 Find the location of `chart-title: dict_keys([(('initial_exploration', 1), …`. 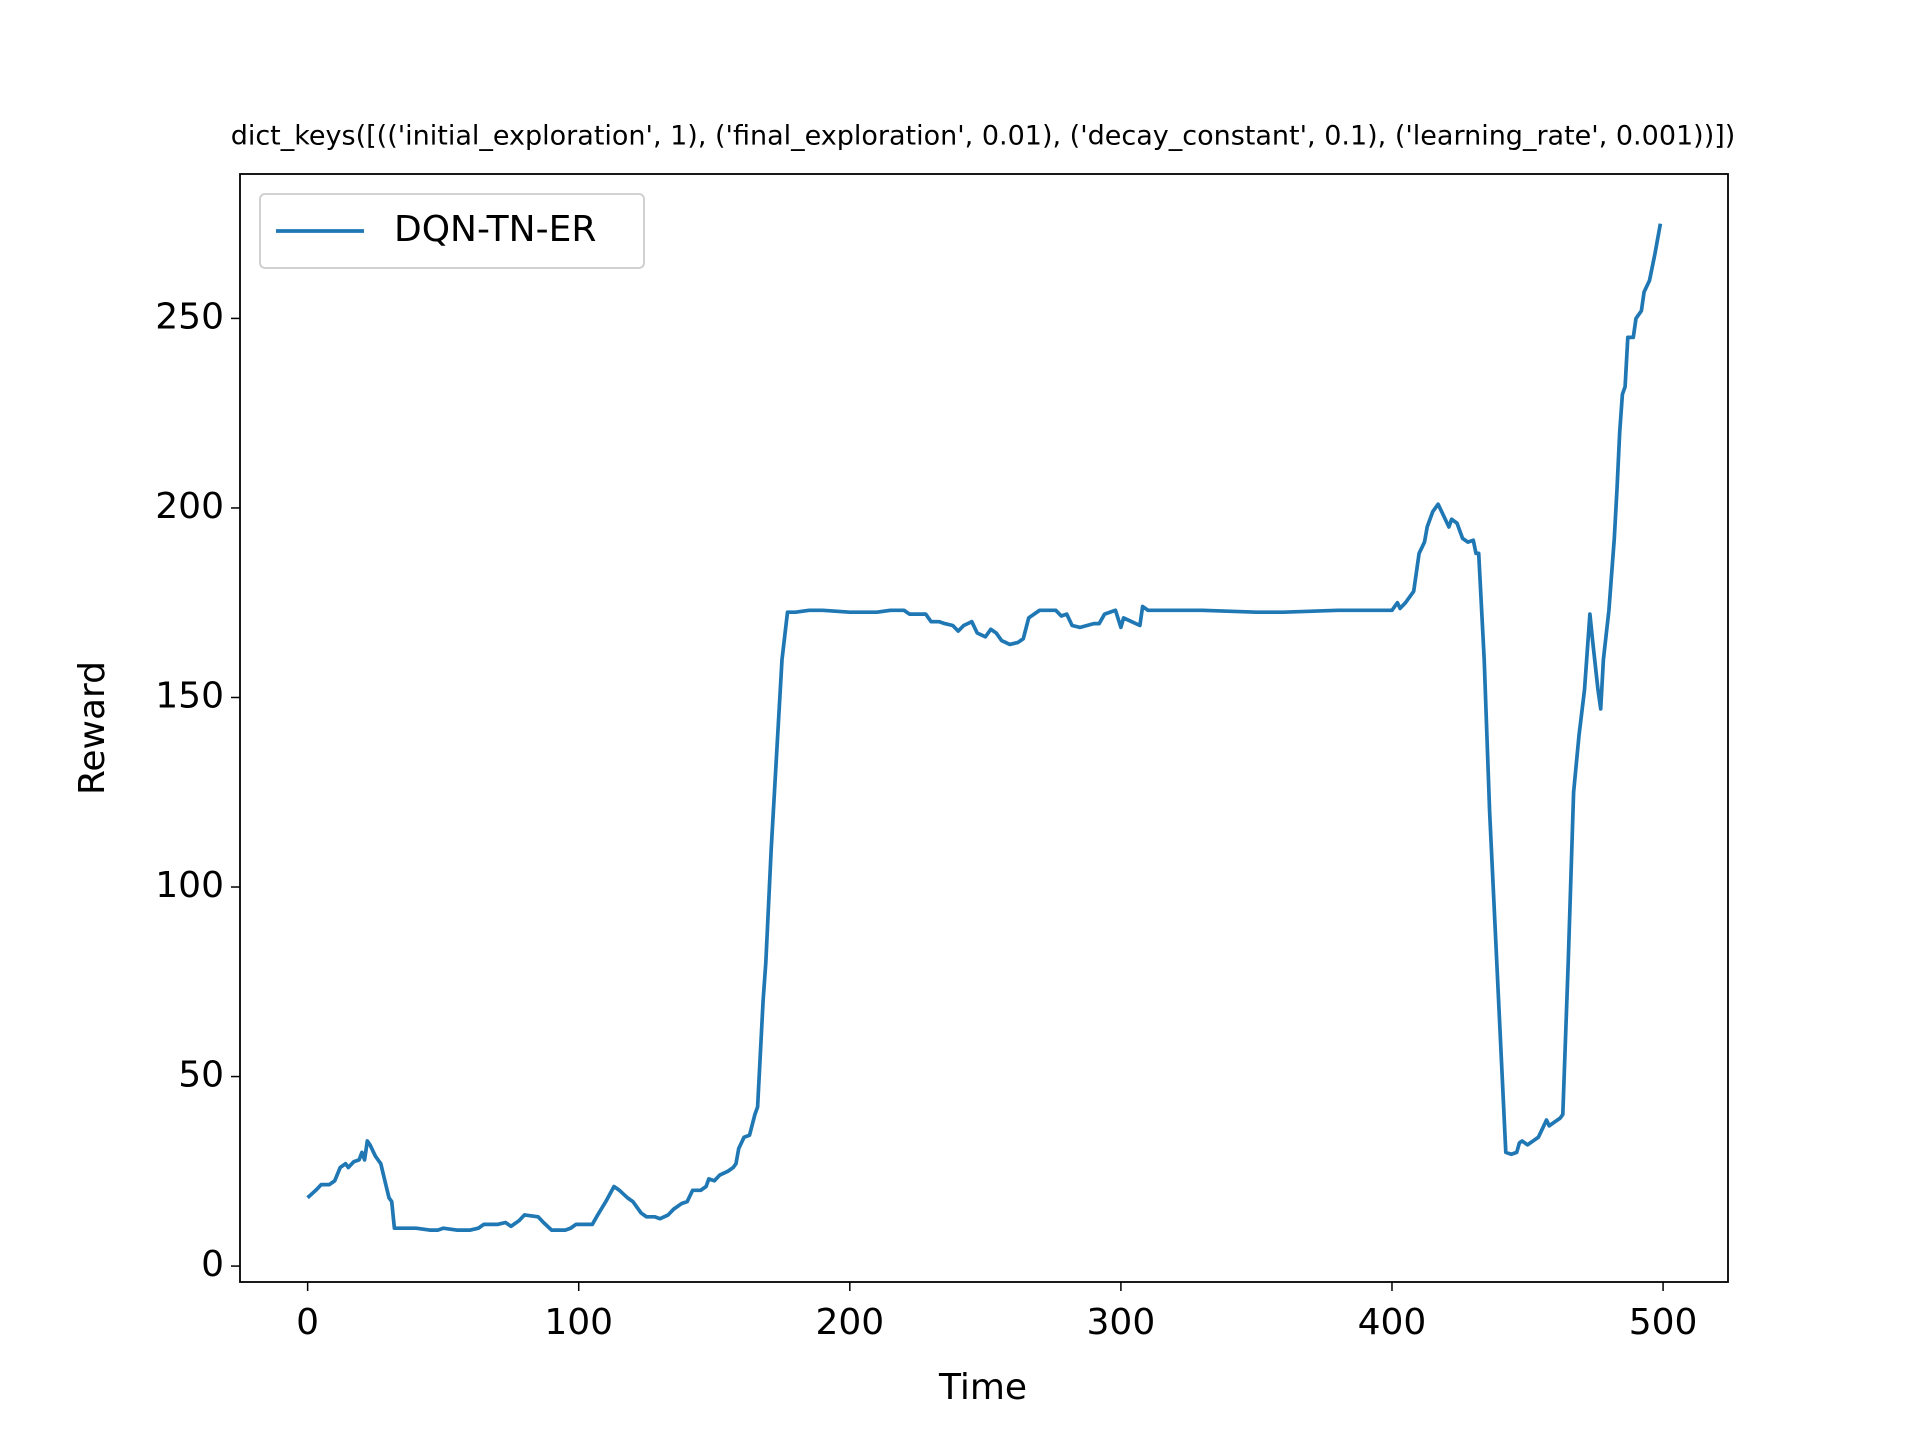

chart-title: dict_keys([(('initial_exploration', 1), … is located at coordinates (983, 136).